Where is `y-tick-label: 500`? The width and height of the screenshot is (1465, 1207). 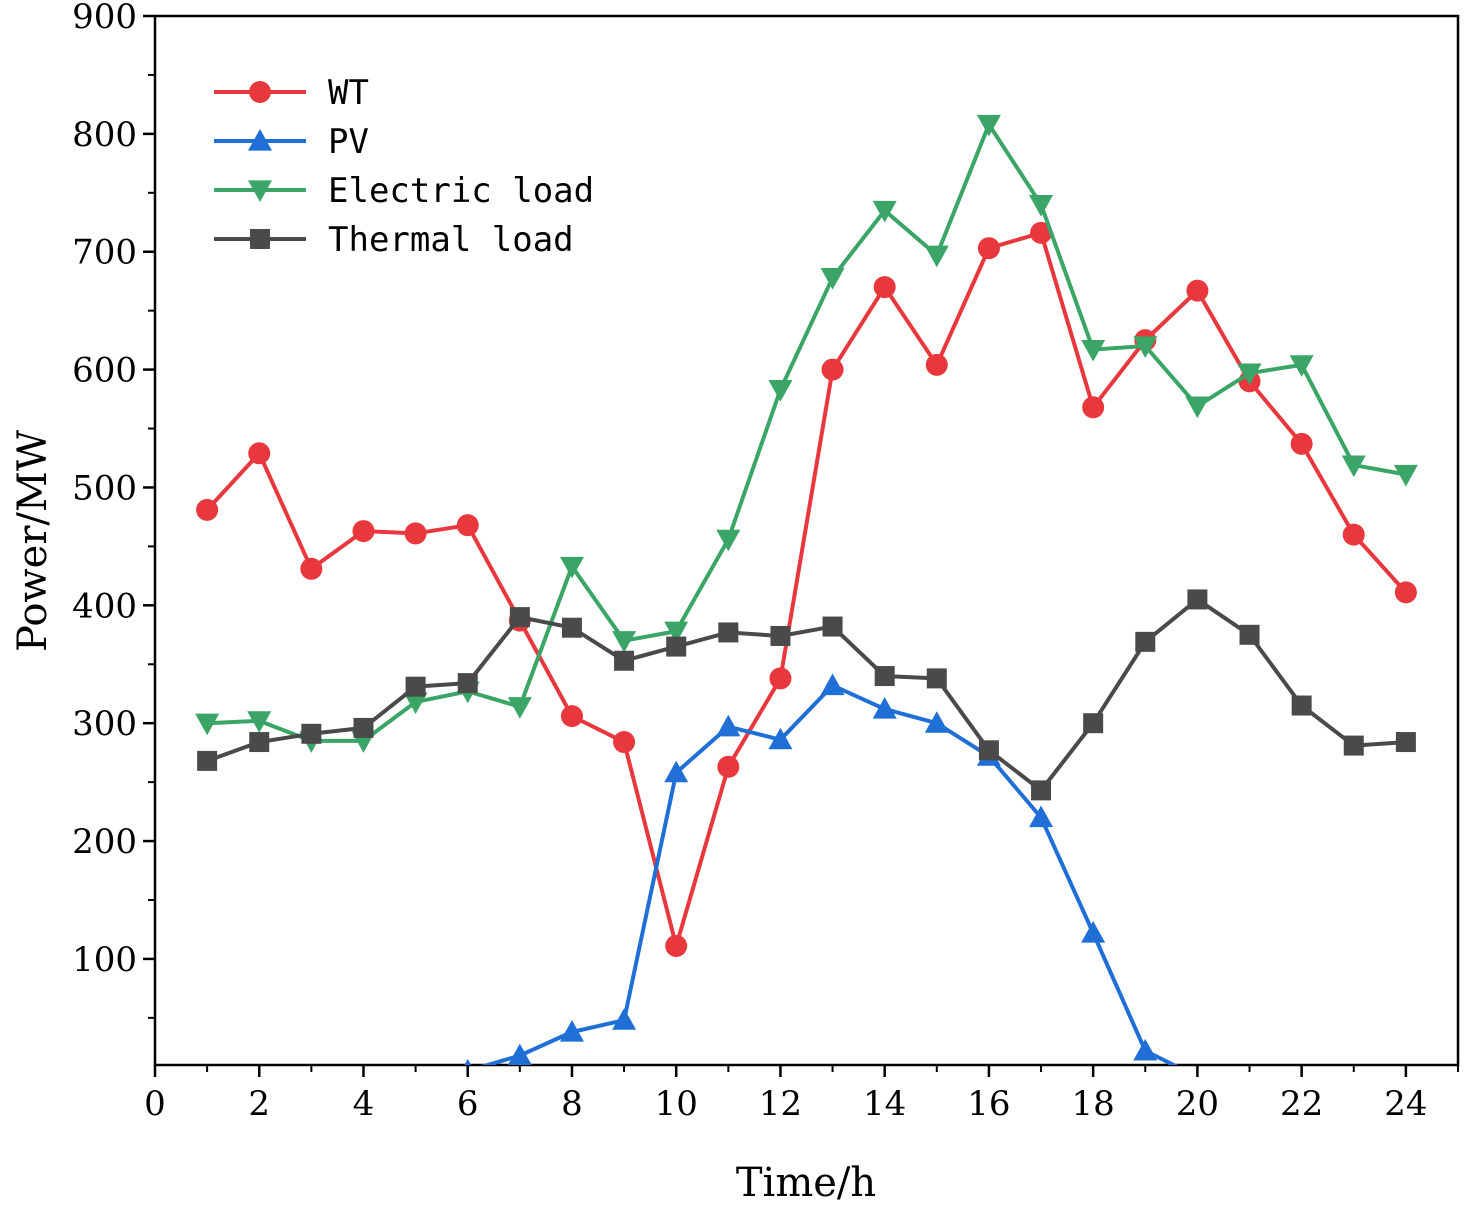
y-tick-label: 500 is located at coordinates (104, 488).